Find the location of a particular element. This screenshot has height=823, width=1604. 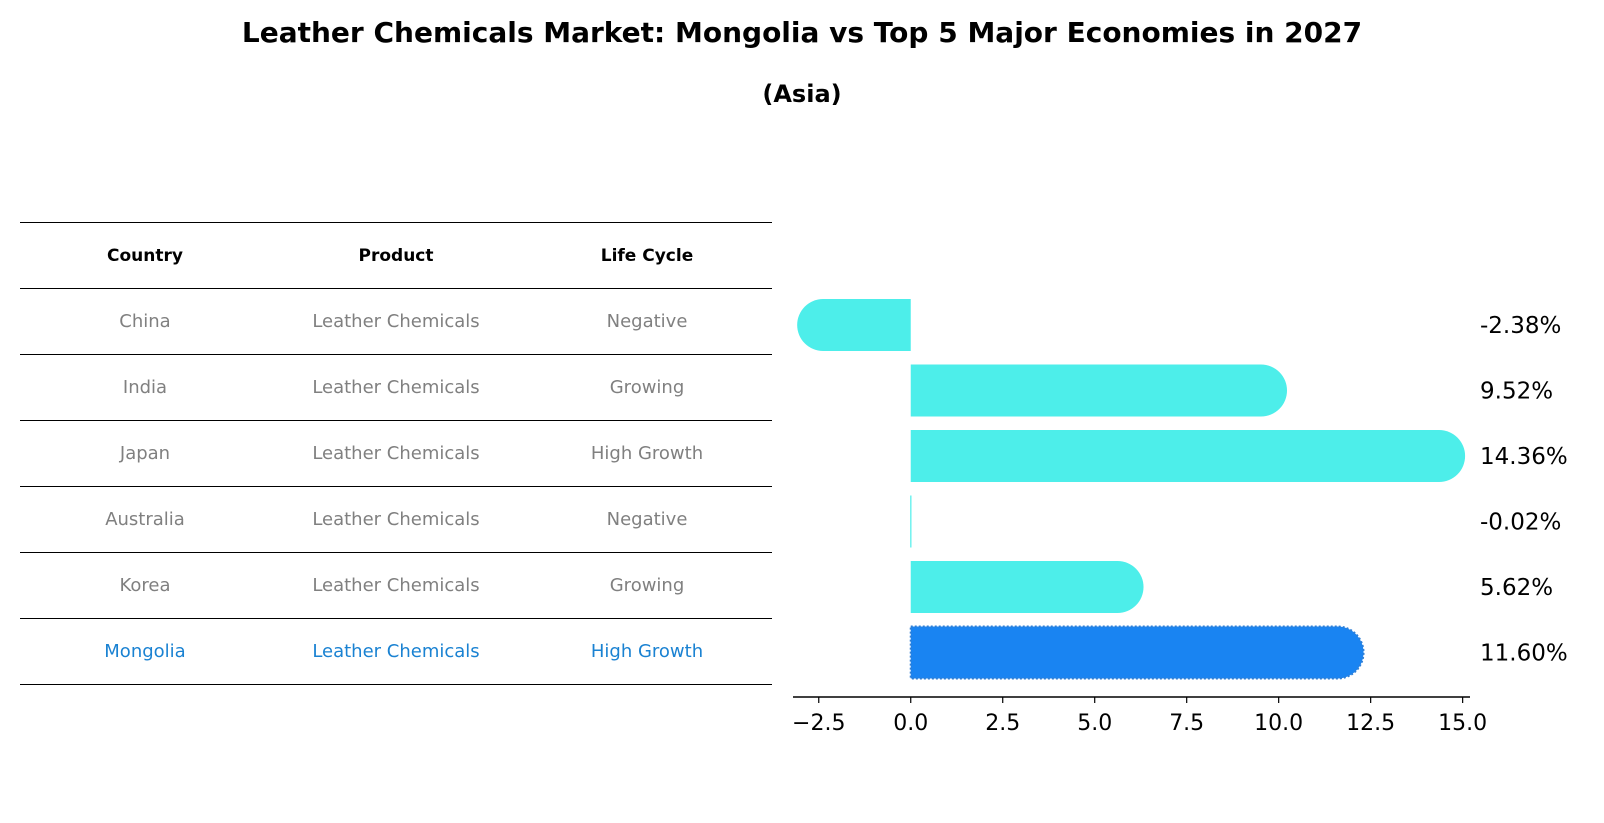

table-row: Japan Leather Chemicals High Growth is located at coordinates (396, 453).